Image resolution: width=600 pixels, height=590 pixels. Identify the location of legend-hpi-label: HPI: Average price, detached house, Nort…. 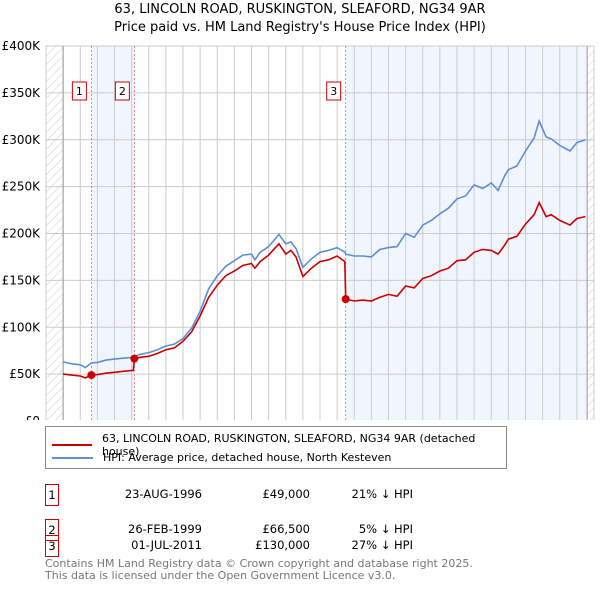
(247, 457).